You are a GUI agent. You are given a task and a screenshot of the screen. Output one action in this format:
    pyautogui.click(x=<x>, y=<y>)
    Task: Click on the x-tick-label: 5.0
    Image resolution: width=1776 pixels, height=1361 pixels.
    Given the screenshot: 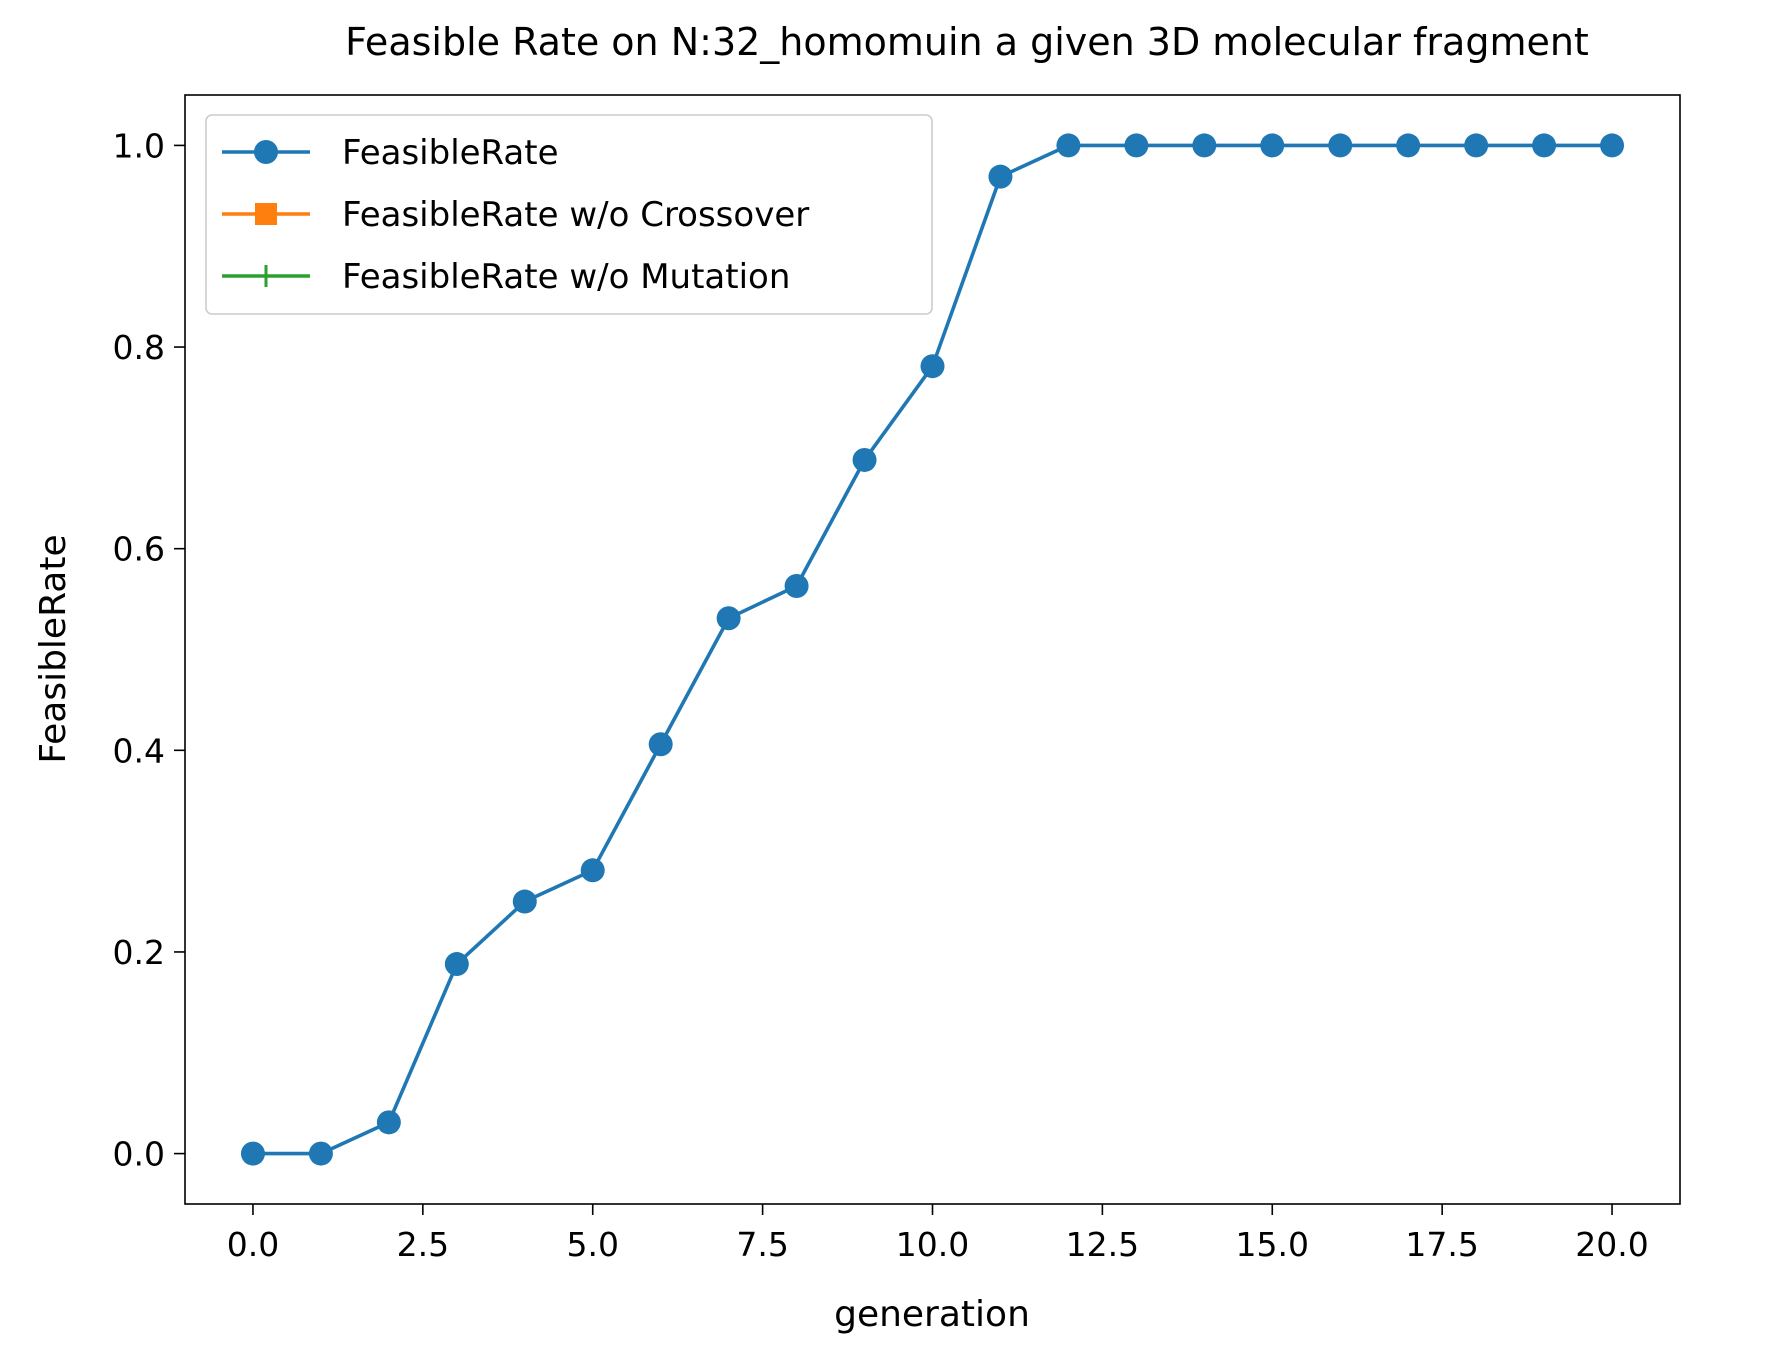 What is the action you would take?
    pyautogui.click(x=592, y=1244)
    